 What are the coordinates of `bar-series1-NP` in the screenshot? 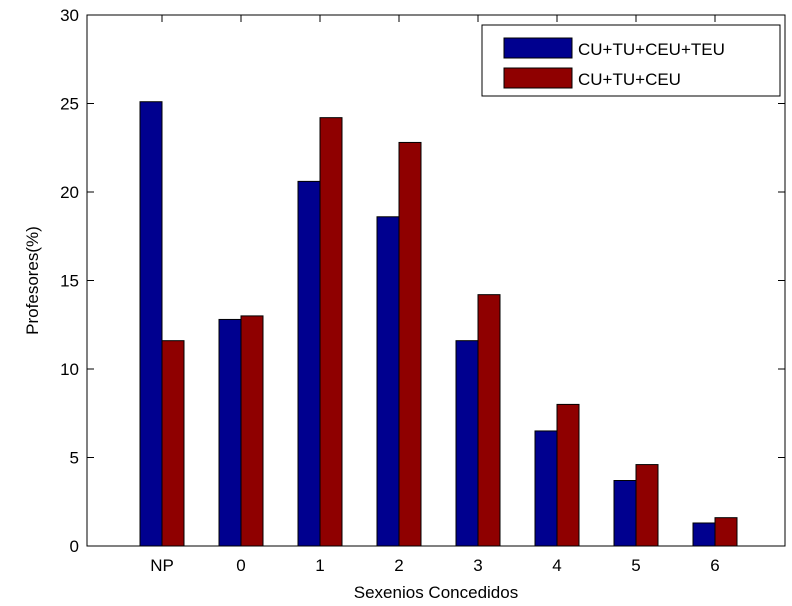 It's located at (151, 324).